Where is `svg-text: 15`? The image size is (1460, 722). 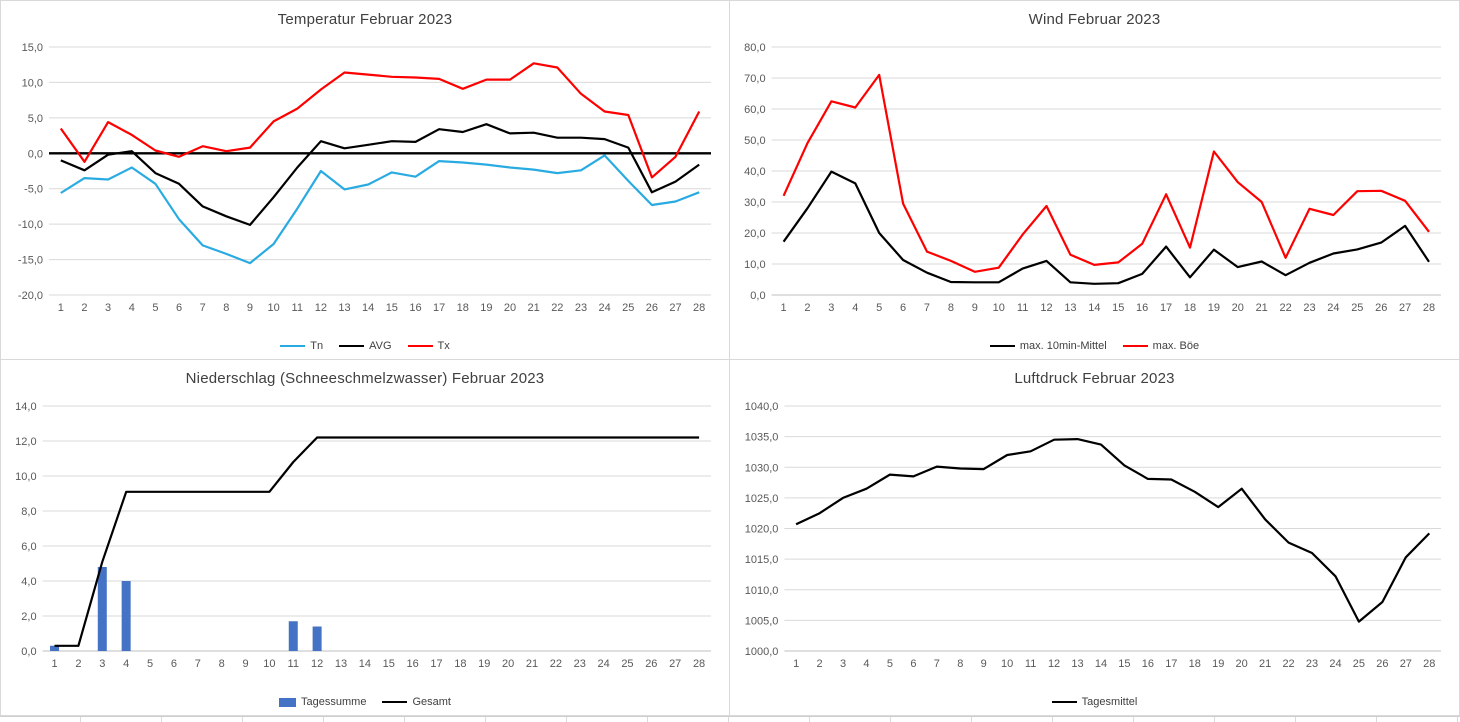 svg-text: 15 is located at coordinates (389, 664).